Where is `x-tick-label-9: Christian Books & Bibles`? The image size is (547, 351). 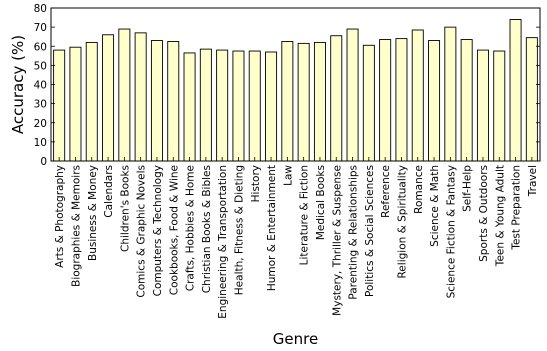 x-tick-label-9: Christian Books & Bibles is located at coordinates (207, 229).